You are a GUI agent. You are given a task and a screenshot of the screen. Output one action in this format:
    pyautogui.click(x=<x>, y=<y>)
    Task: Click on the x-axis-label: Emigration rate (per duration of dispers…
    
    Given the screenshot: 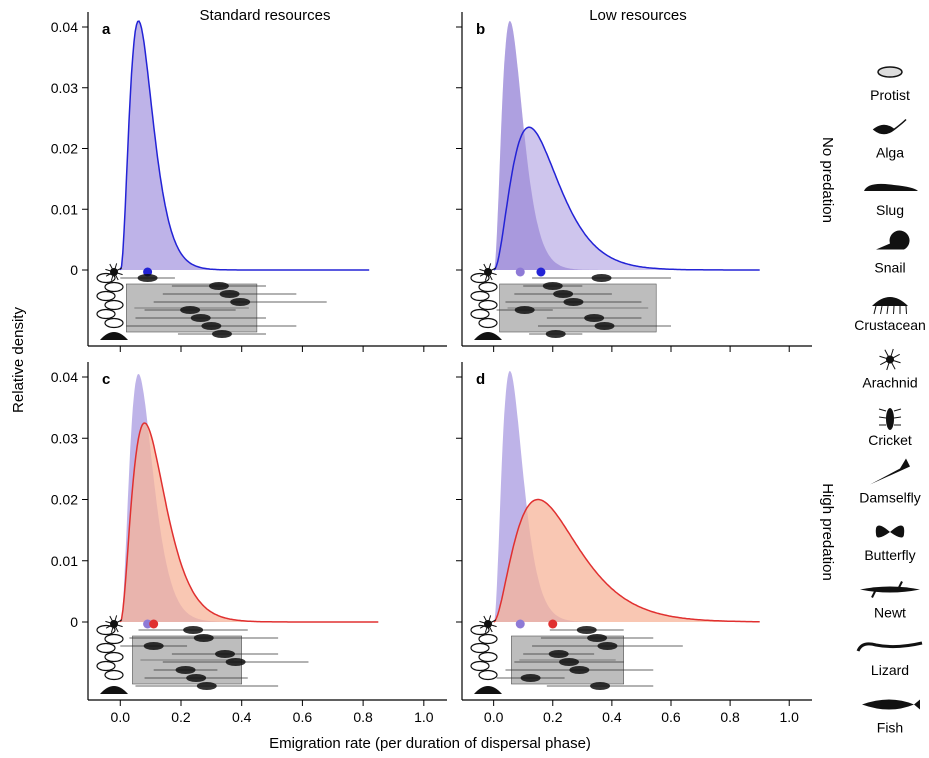 What is the action you would take?
    pyautogui.click(x=430, y=743)
    